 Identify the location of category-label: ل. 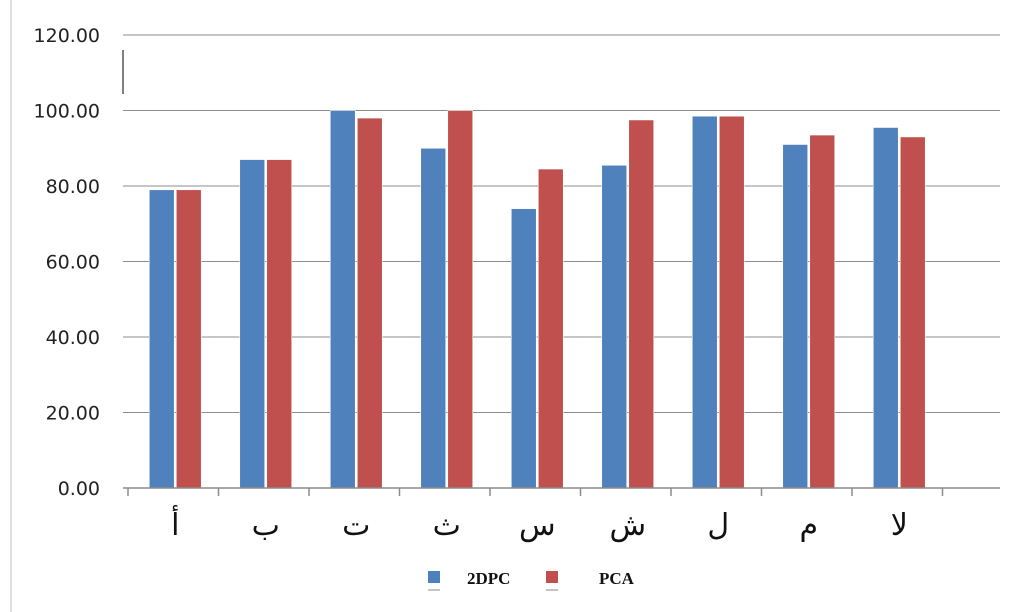
(718, 525).